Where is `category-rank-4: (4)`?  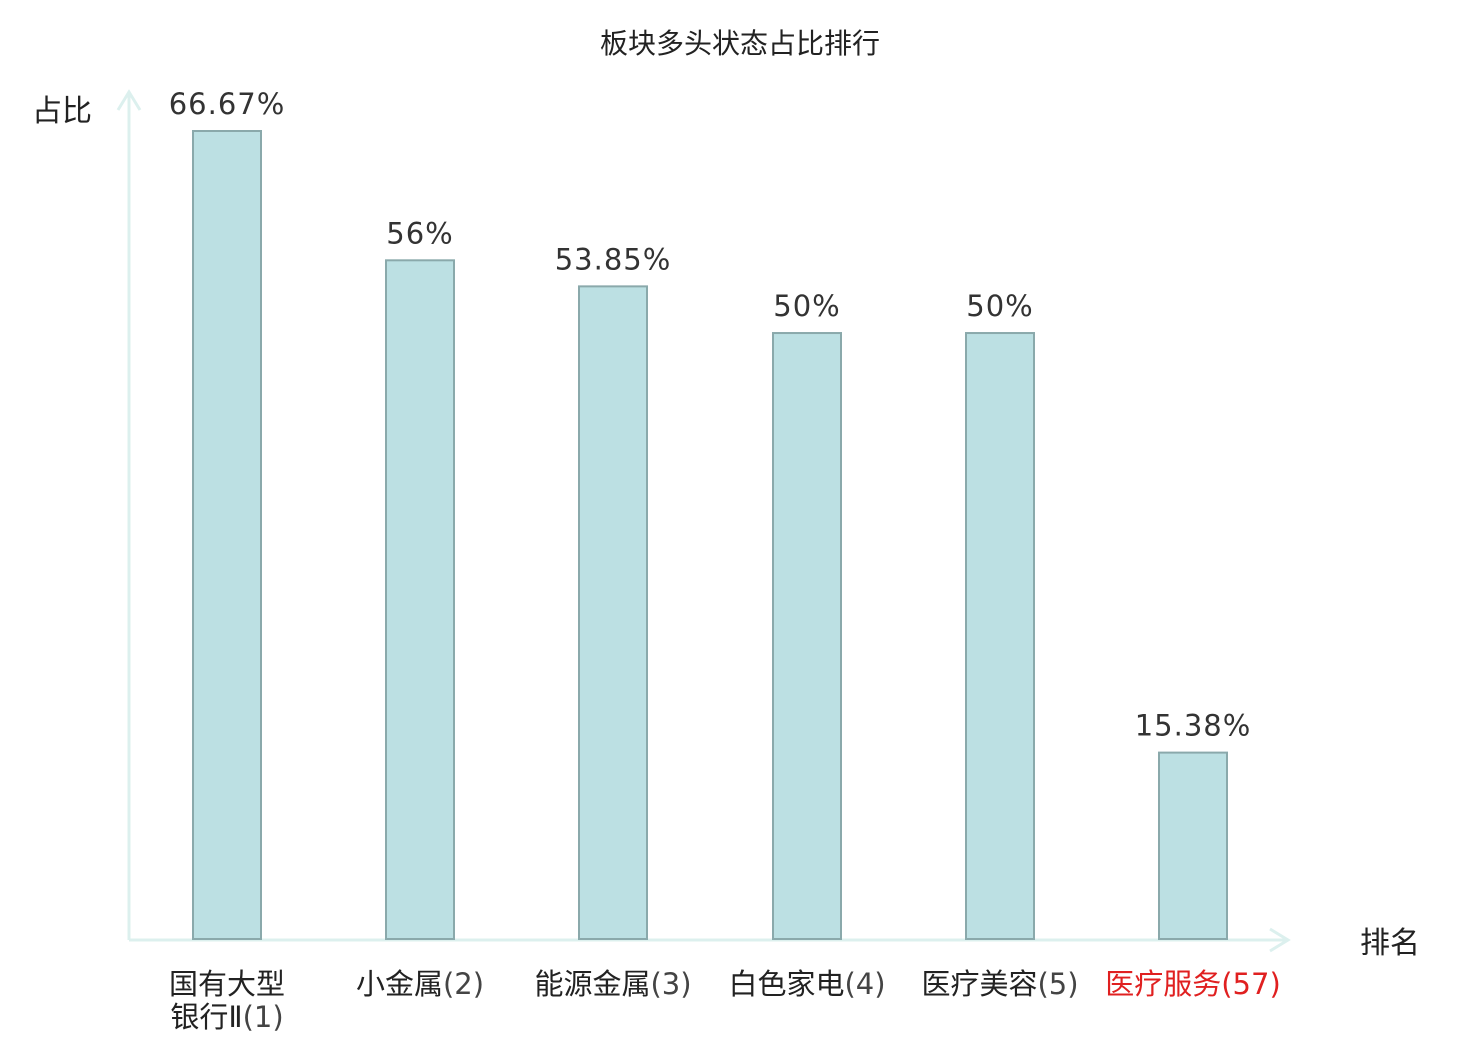
category-rank-4: (4) is located at coordinates (864, 984).